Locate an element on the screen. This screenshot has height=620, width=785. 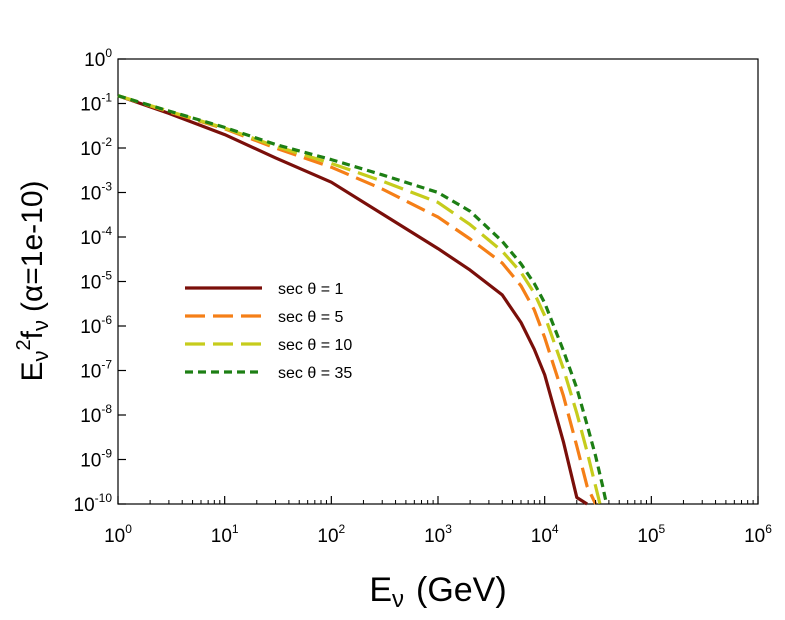
x-tick-label: 10⁴ is located at coordinates (545, 534).